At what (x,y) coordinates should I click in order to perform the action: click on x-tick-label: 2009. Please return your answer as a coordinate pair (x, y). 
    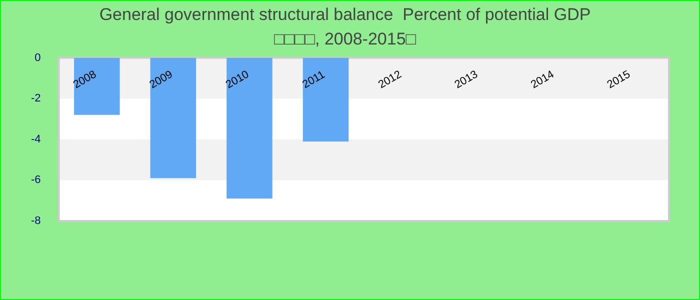
    Looking at the image, I should click on (161, 80).